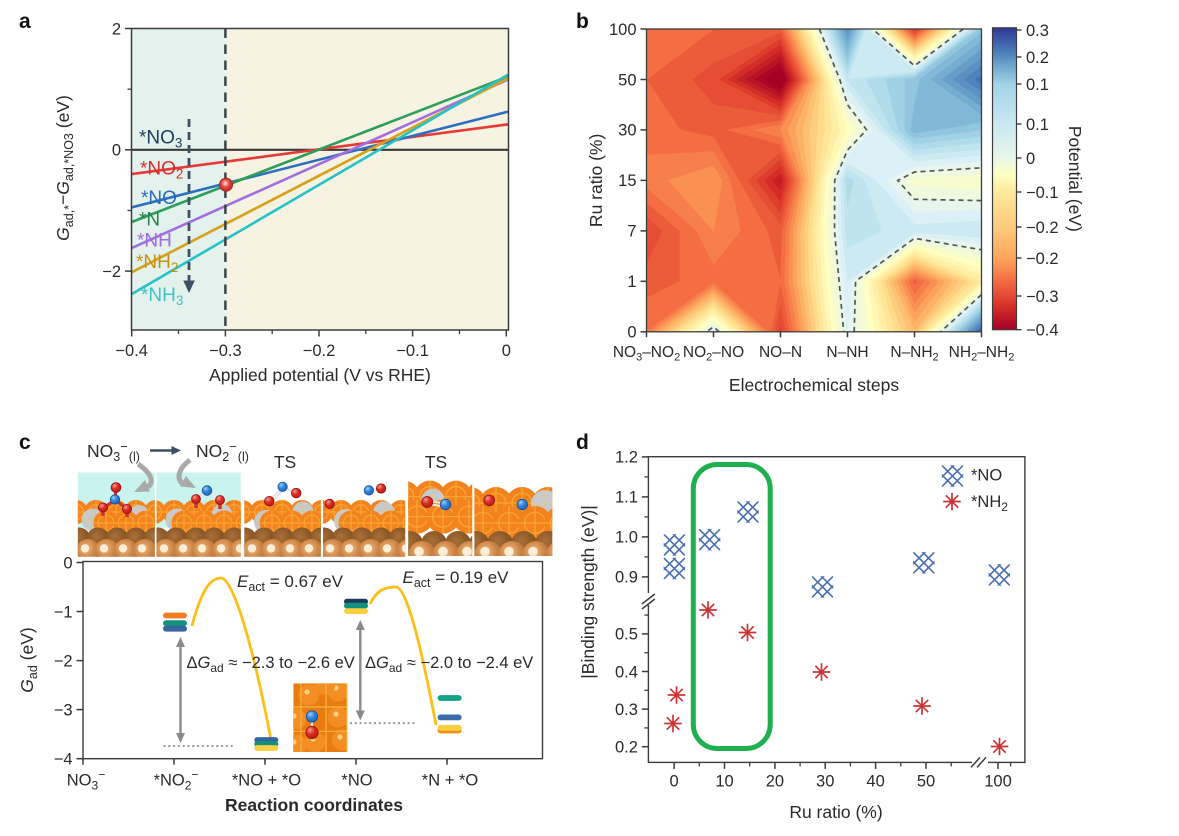 The image size is (1179, 836). What do you see at coordinates (176, 780) in the screenshot?
I see `svg-text: *NO2−` at bounding box center [176, 780].